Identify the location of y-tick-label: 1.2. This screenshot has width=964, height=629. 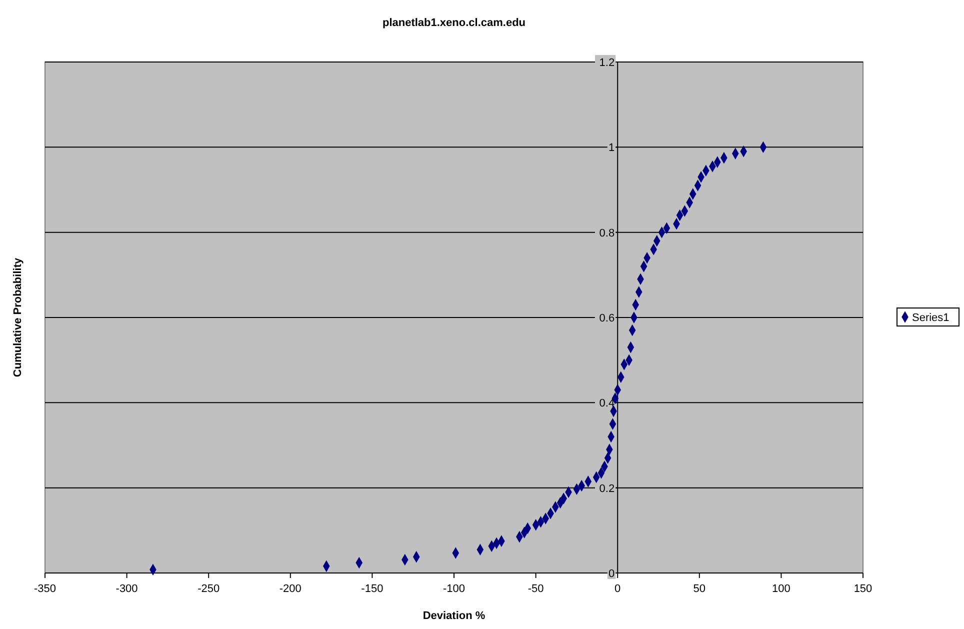
(607, 63).